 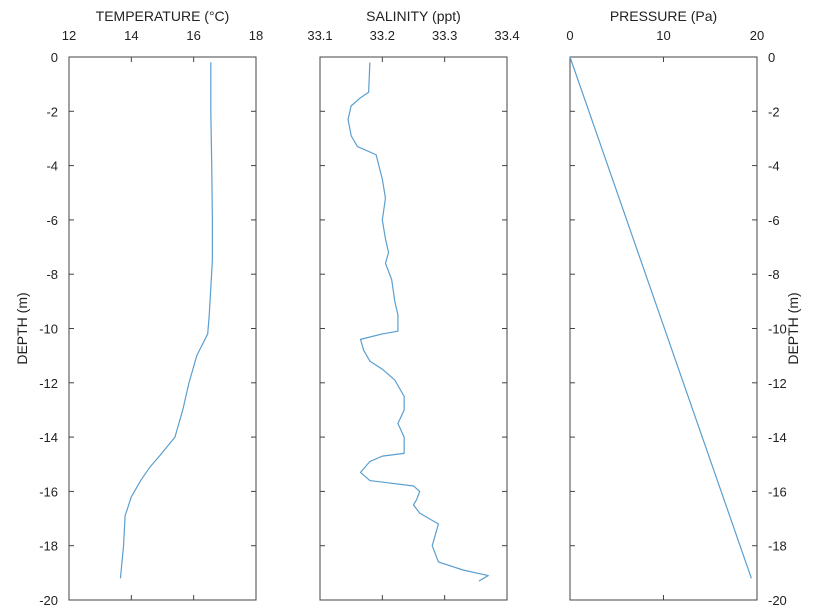 I want to click on axis-title: SALINITY (ppt), so click(x=413, y=16).